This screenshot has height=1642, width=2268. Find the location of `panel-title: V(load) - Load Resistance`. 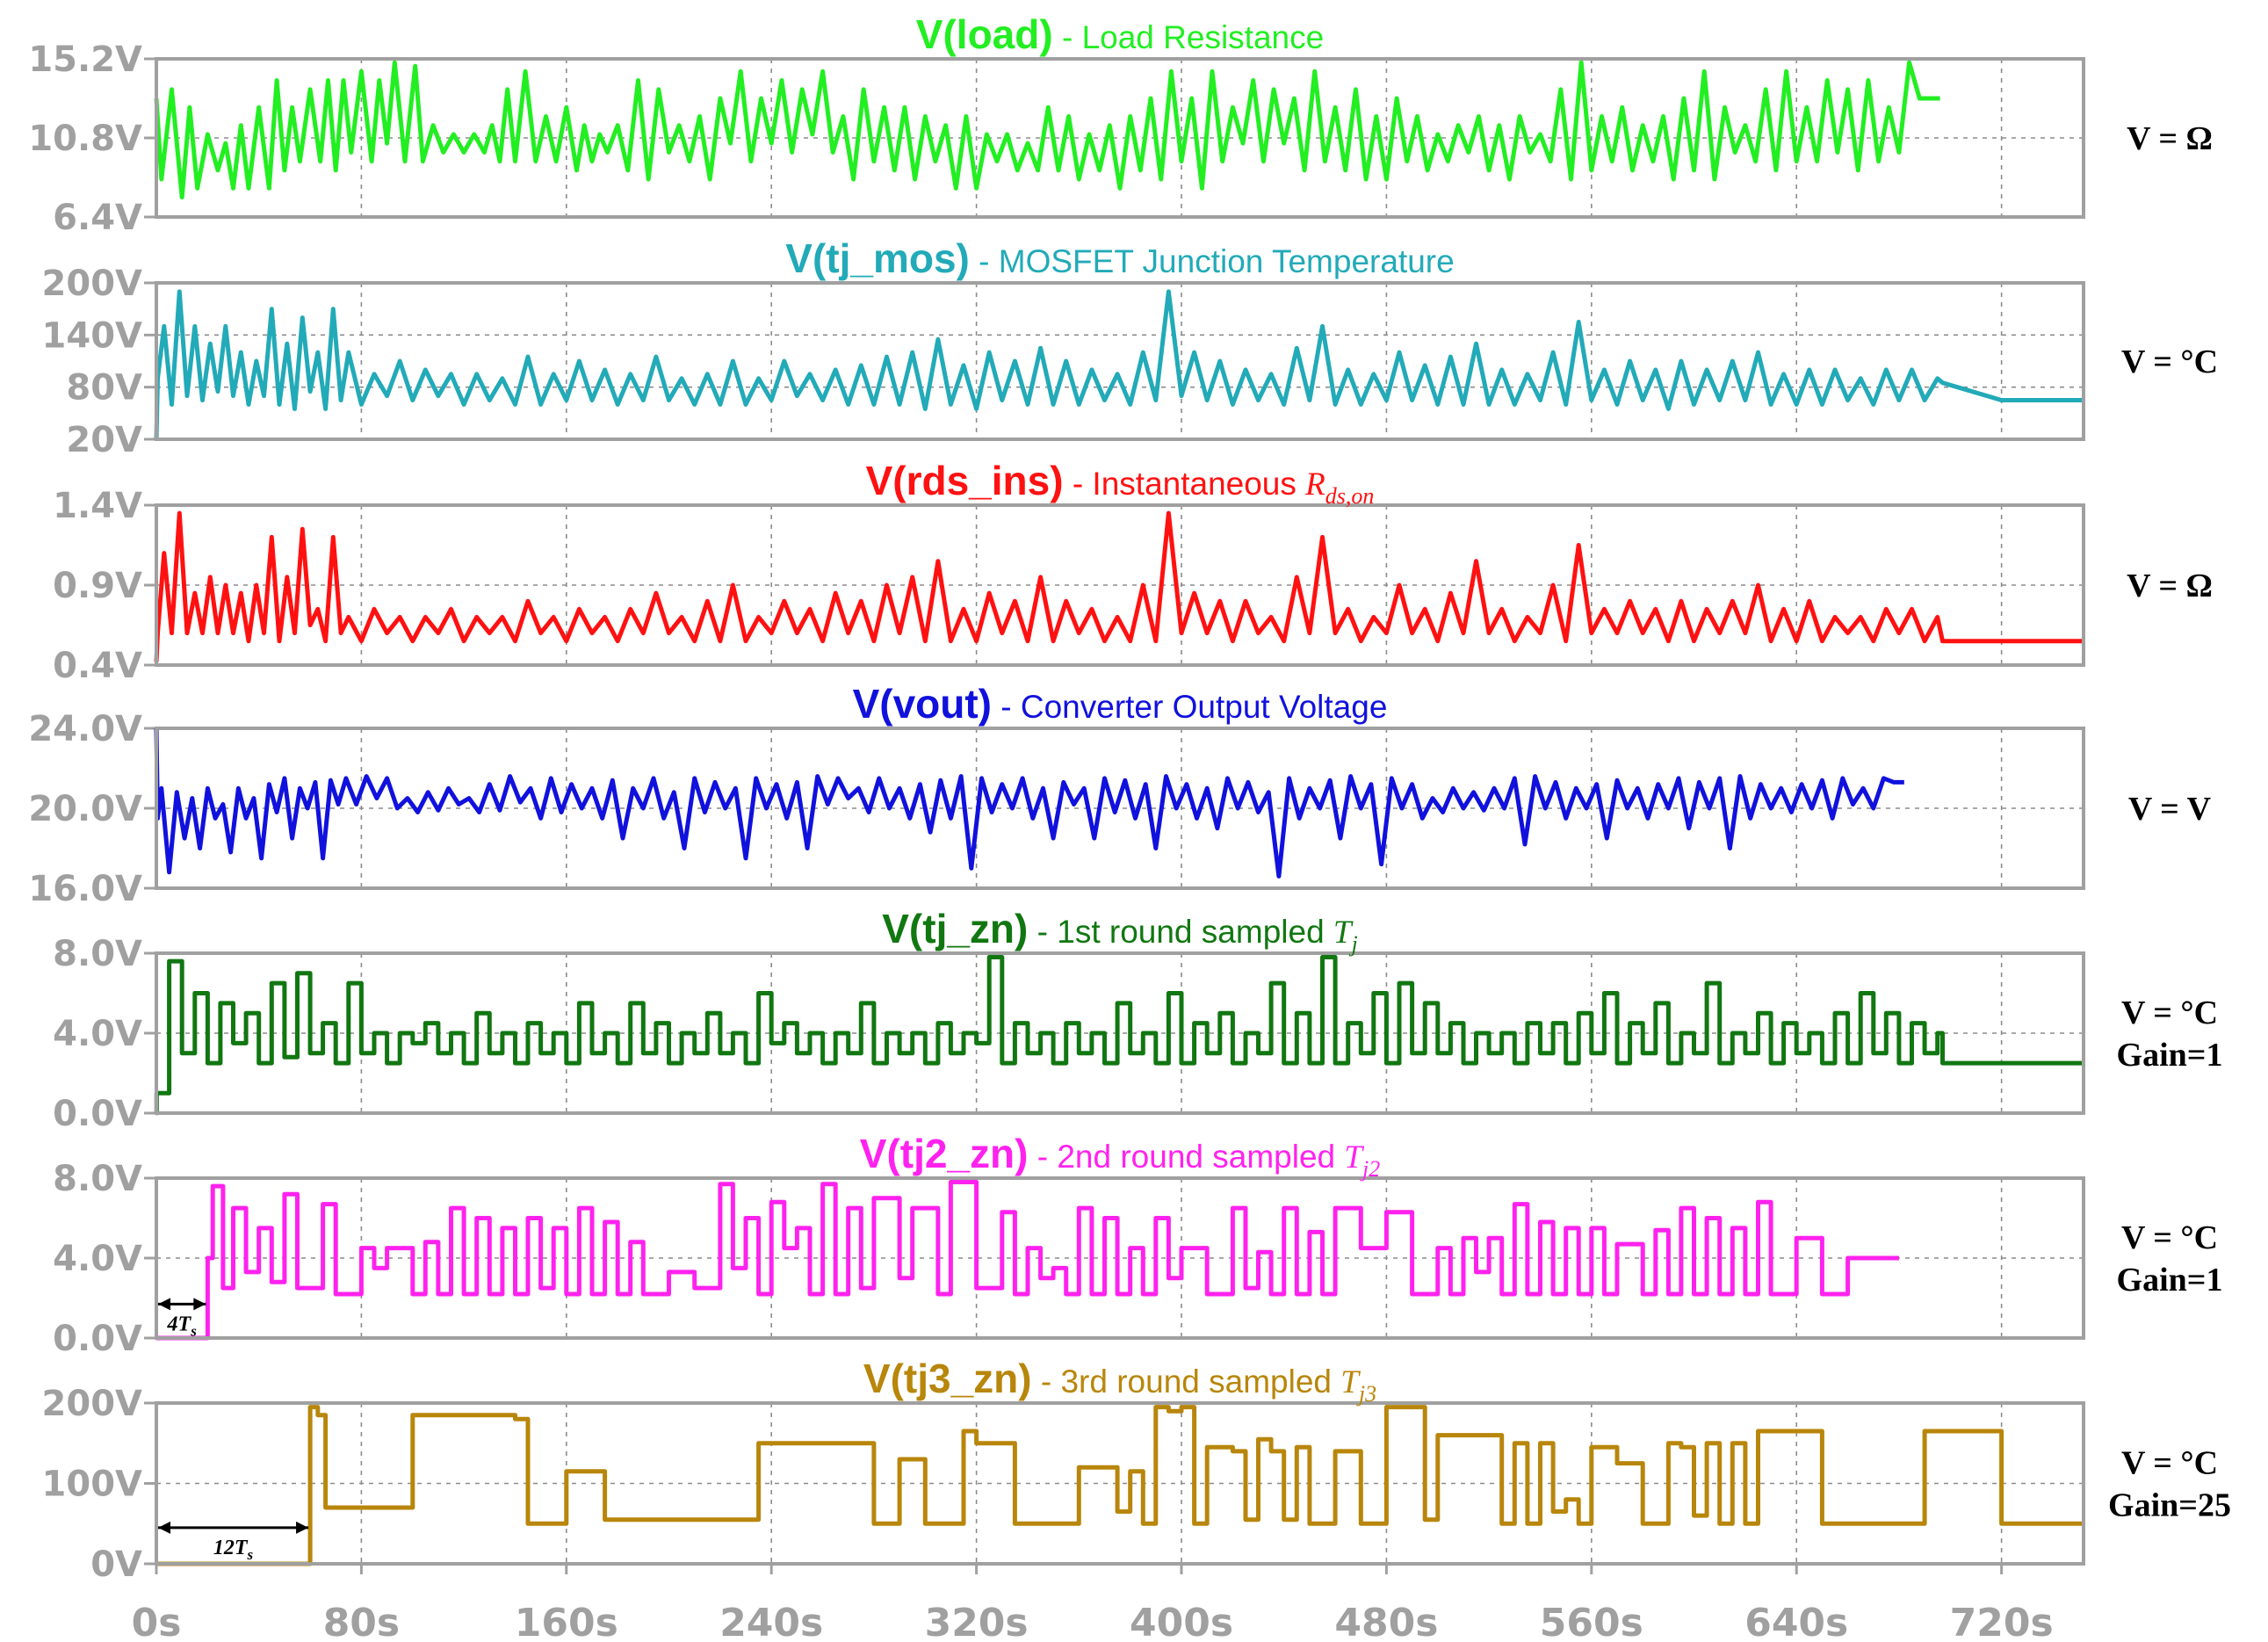

panel-title: V(load) - Load Resistance is located at coordinates (1120, 34).